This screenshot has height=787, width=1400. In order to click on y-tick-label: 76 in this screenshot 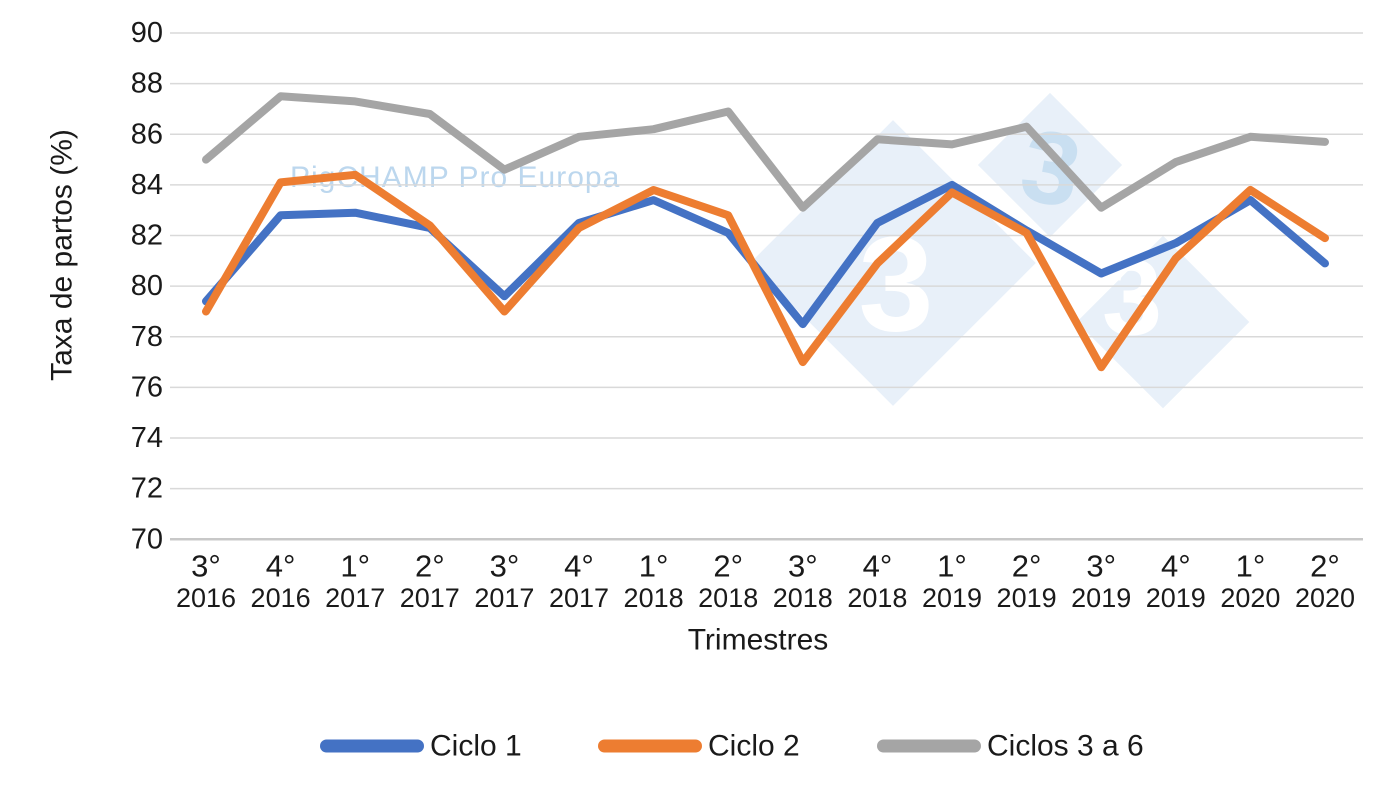, I will do `click(147, 387)`.